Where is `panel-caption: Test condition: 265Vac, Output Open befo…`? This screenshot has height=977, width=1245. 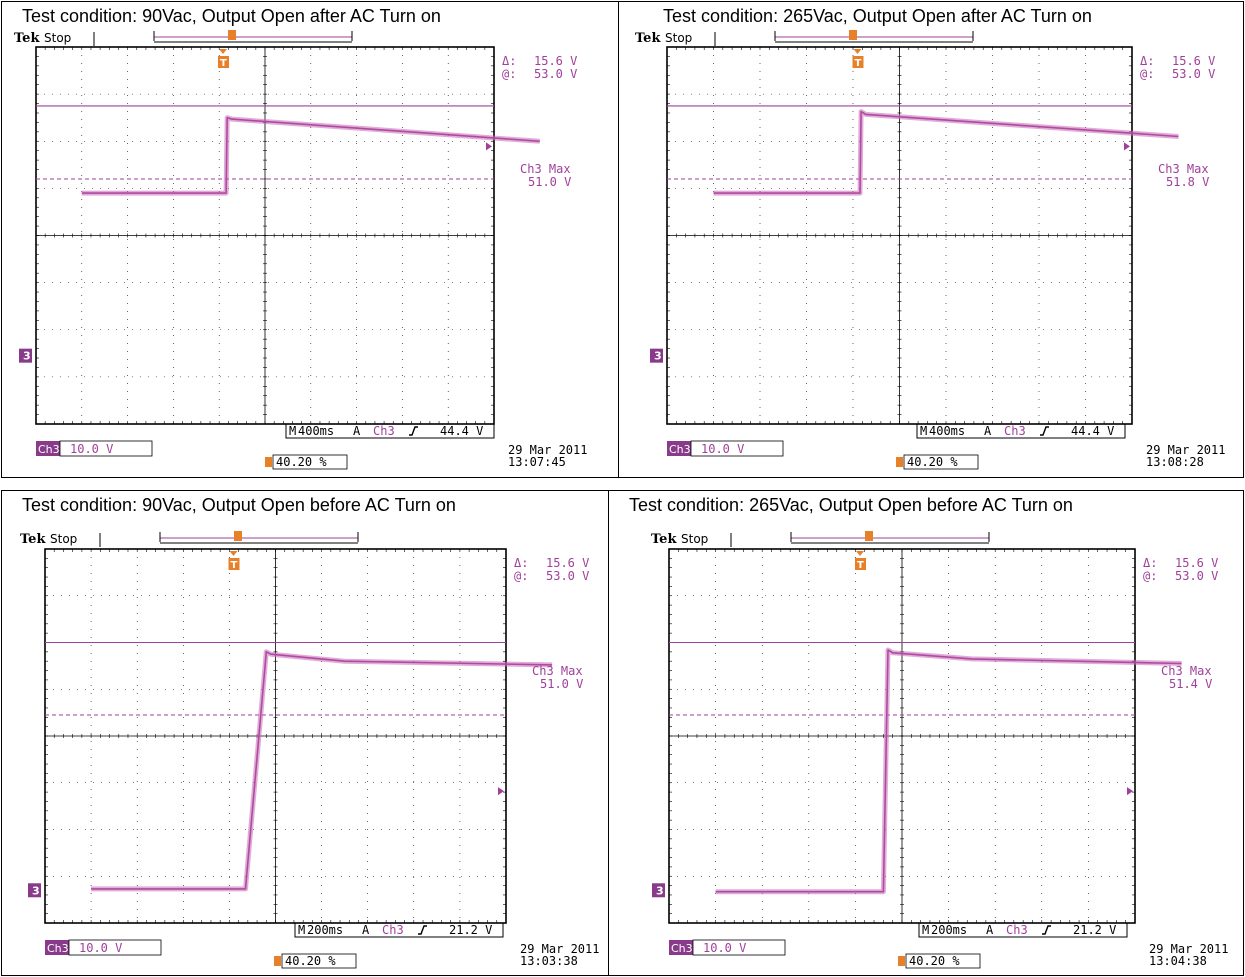 panel-caption: Test condition: 265Vac, Output Open befo… is located at coordinates (851, 505).